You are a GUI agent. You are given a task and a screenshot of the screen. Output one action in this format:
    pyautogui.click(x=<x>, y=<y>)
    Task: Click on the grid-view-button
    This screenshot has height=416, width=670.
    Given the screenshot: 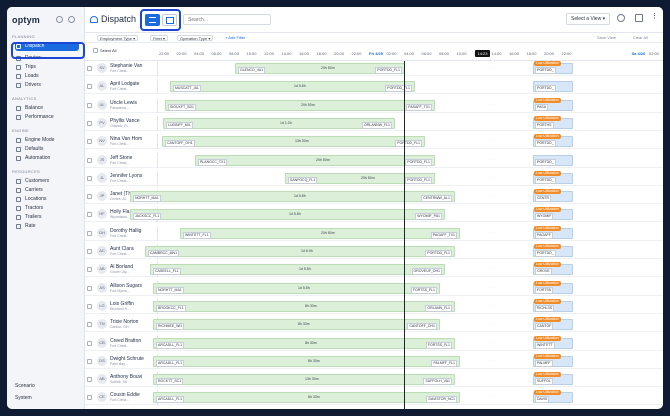 What is the action you would take?
    pyautogui.click(x=169, y=20)
    